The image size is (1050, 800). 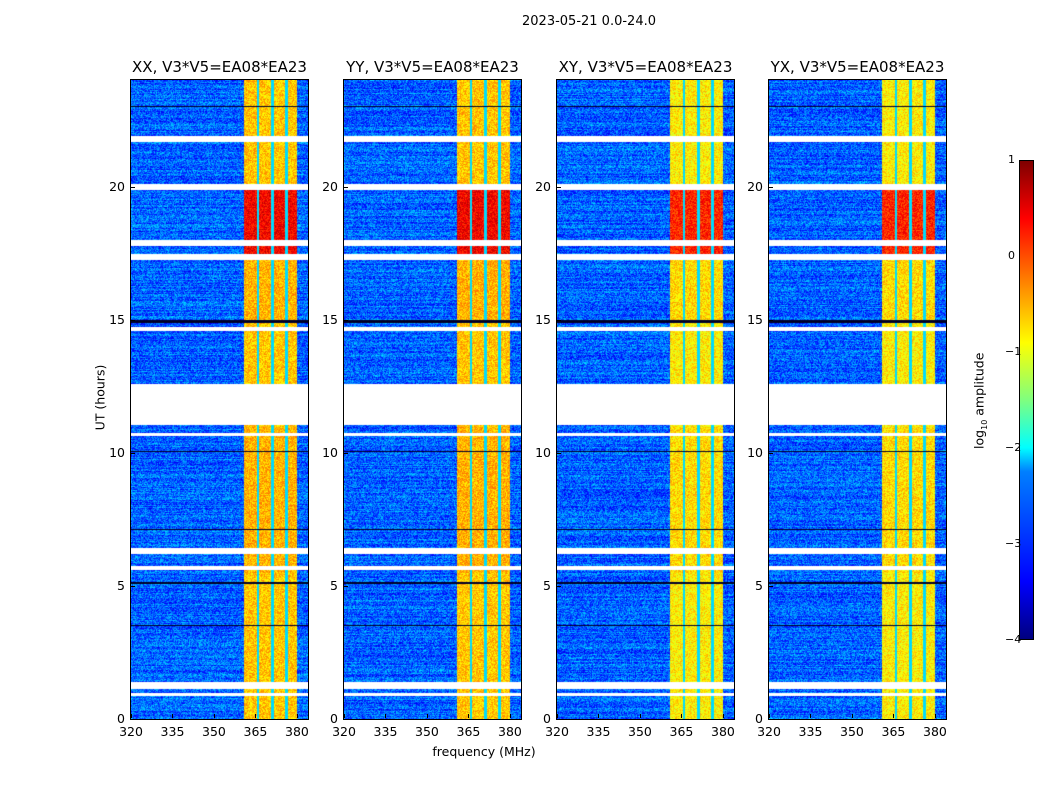 What do you see at coordinates (484, 751) in the screenshot?
I see `x-axis-label: frequency (MHz)` at bounding box center [484, 751].